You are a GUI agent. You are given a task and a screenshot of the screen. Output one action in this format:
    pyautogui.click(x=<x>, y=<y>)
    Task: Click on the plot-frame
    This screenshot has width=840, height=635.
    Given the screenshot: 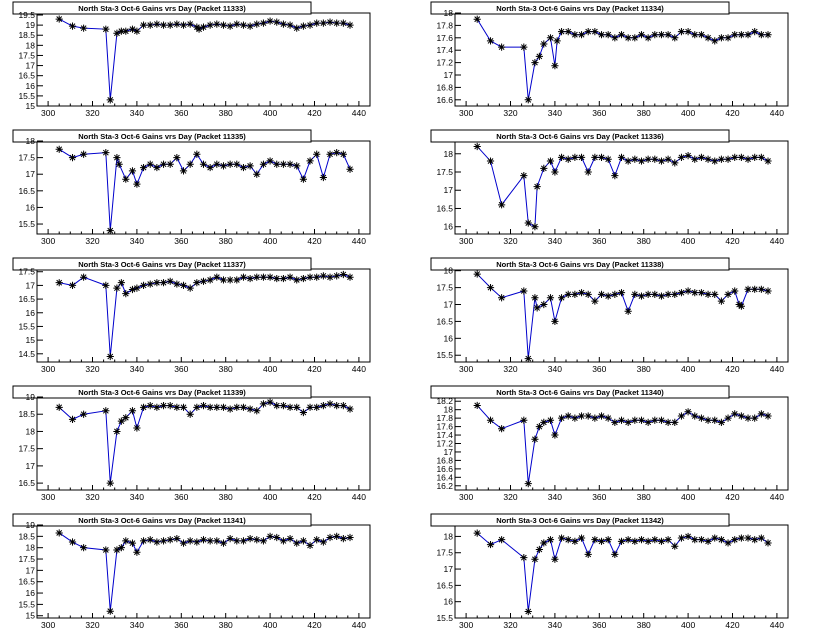 What is the action you would take?
    pyautogui.click(x=621, y=315)
    